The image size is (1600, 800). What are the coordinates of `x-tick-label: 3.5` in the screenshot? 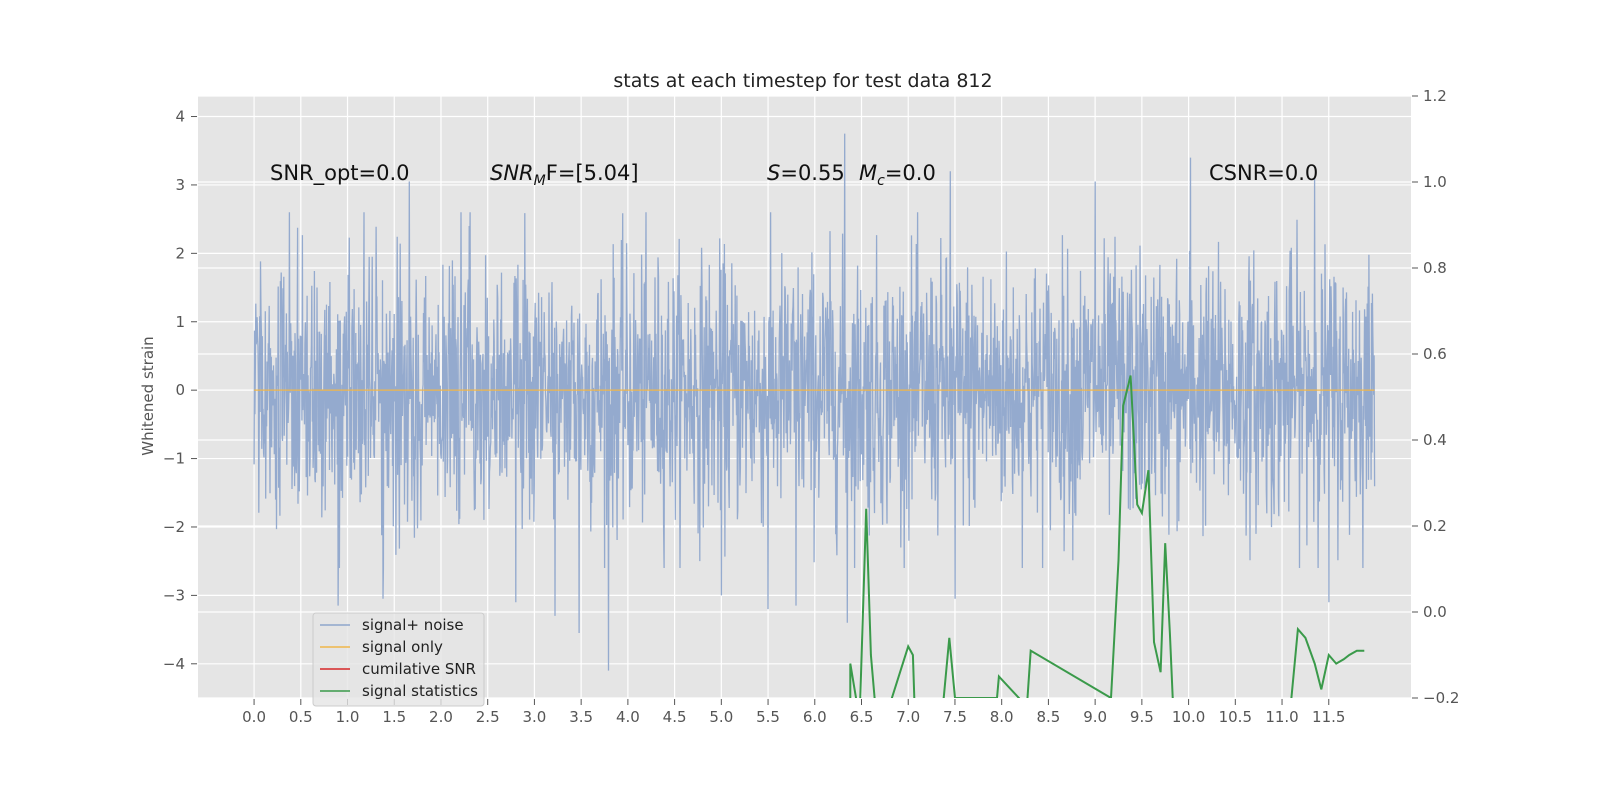 It's located at (581, 717).